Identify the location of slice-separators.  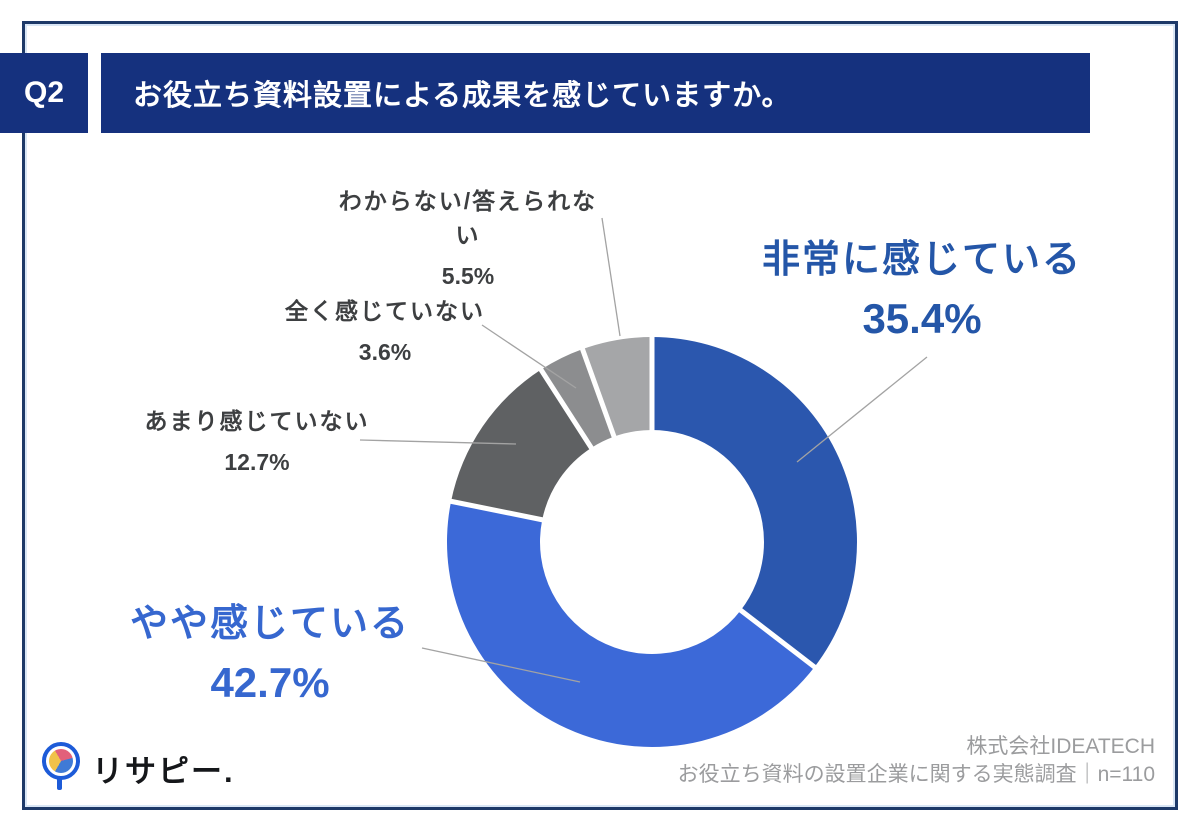
(633, 502).